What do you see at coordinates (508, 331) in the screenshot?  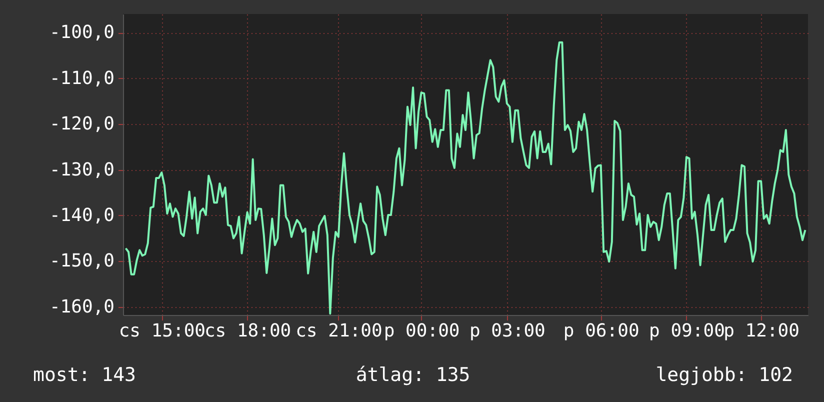 I see `x-tick-label: p 03:00` at bounding box center [508, 331].